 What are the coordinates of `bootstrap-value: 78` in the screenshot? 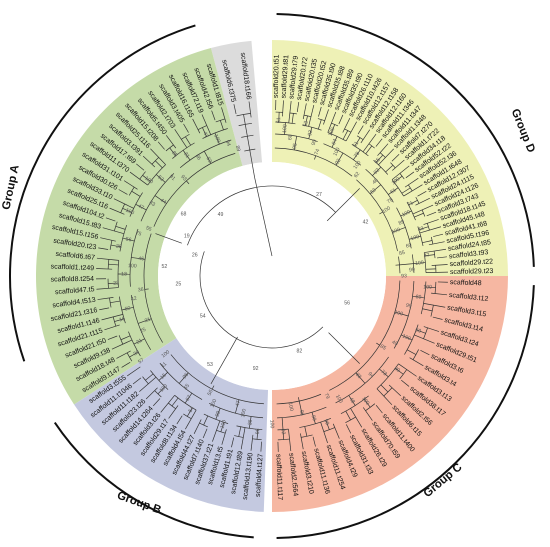 It's located at (390, 201).